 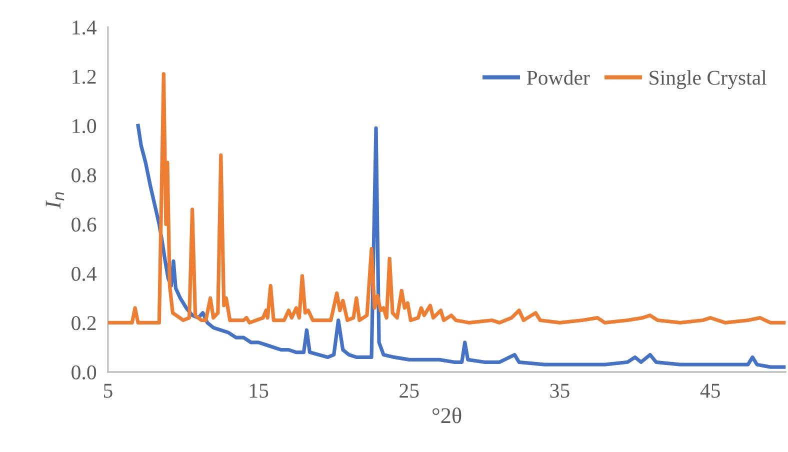 What do you see at coordinates (447, 415) in the screenshot?
I see `x-axis-title: °2θ` at bounding box center [447, 415].